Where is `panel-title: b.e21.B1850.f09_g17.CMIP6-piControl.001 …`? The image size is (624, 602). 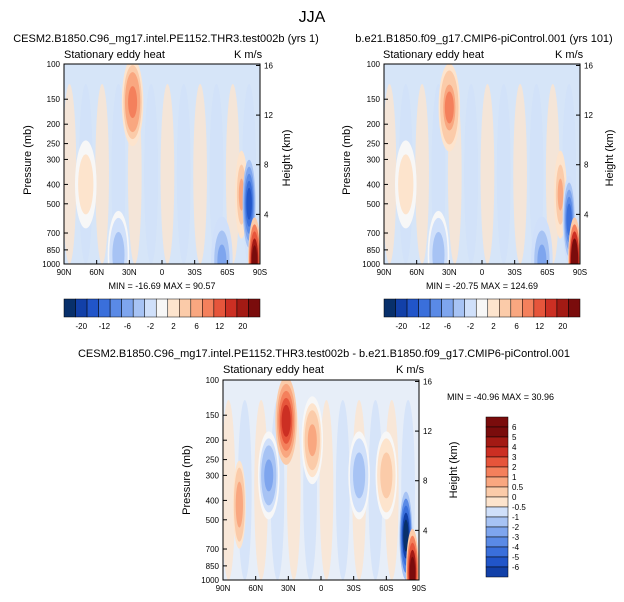
panel-title: b.e21.B1850.f09_g17.CMIP6-piControl.001 … is located at coordinates (483, 39).